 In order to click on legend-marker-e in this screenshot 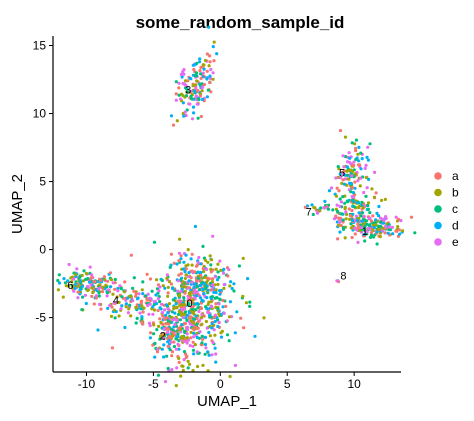, I will do `click(438, 242)`.